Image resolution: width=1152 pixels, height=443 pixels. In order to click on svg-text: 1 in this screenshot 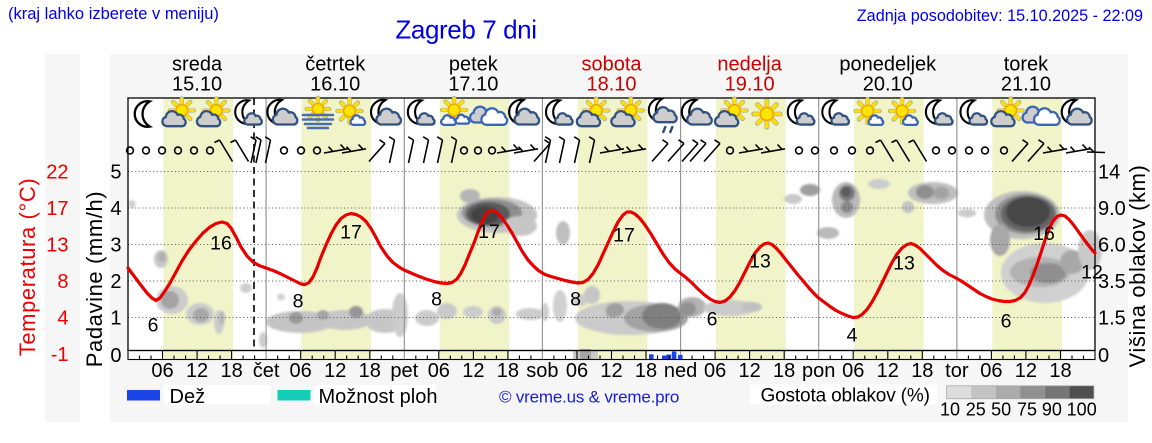, I will do `click(115, 319)`.